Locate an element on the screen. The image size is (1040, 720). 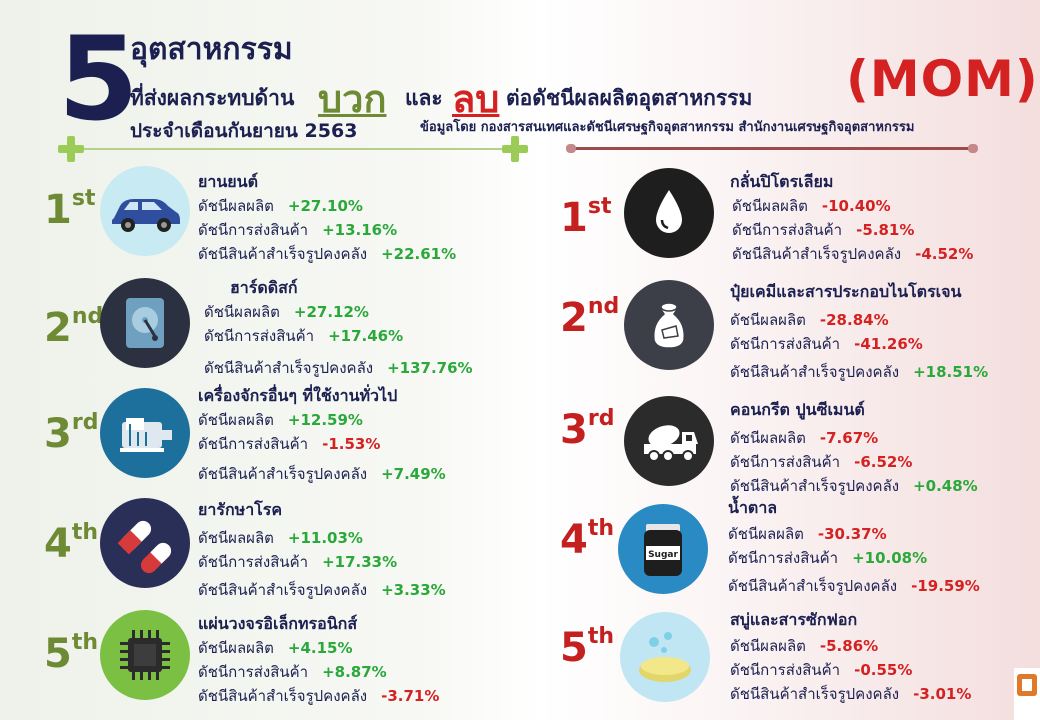
industry-name: กลั่นปิโตรเลียม is located at coordinates (782, 181).